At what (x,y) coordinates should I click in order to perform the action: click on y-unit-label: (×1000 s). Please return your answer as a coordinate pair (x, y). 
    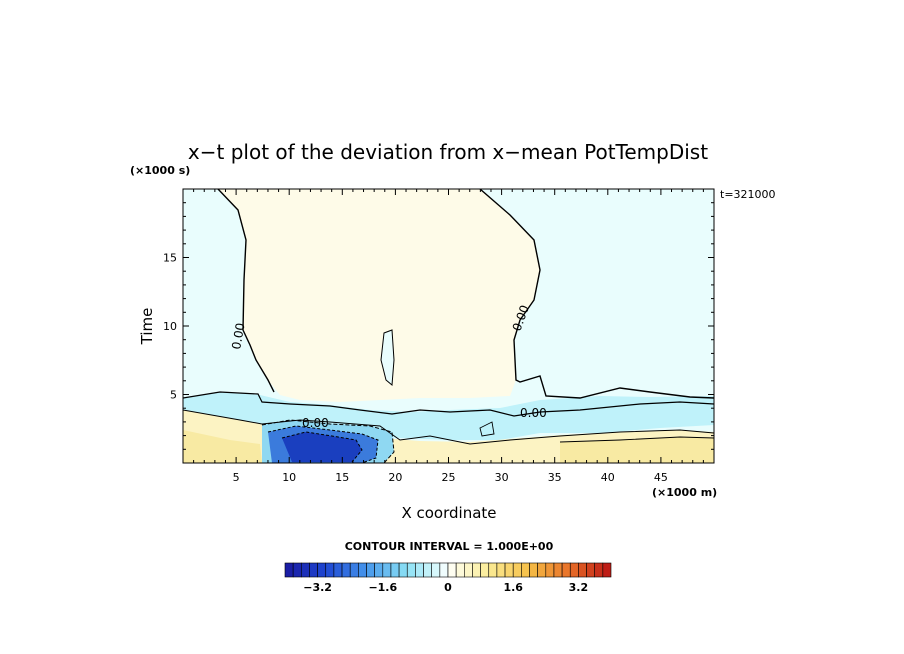
    Looking at the image, I should click on (160, 170).